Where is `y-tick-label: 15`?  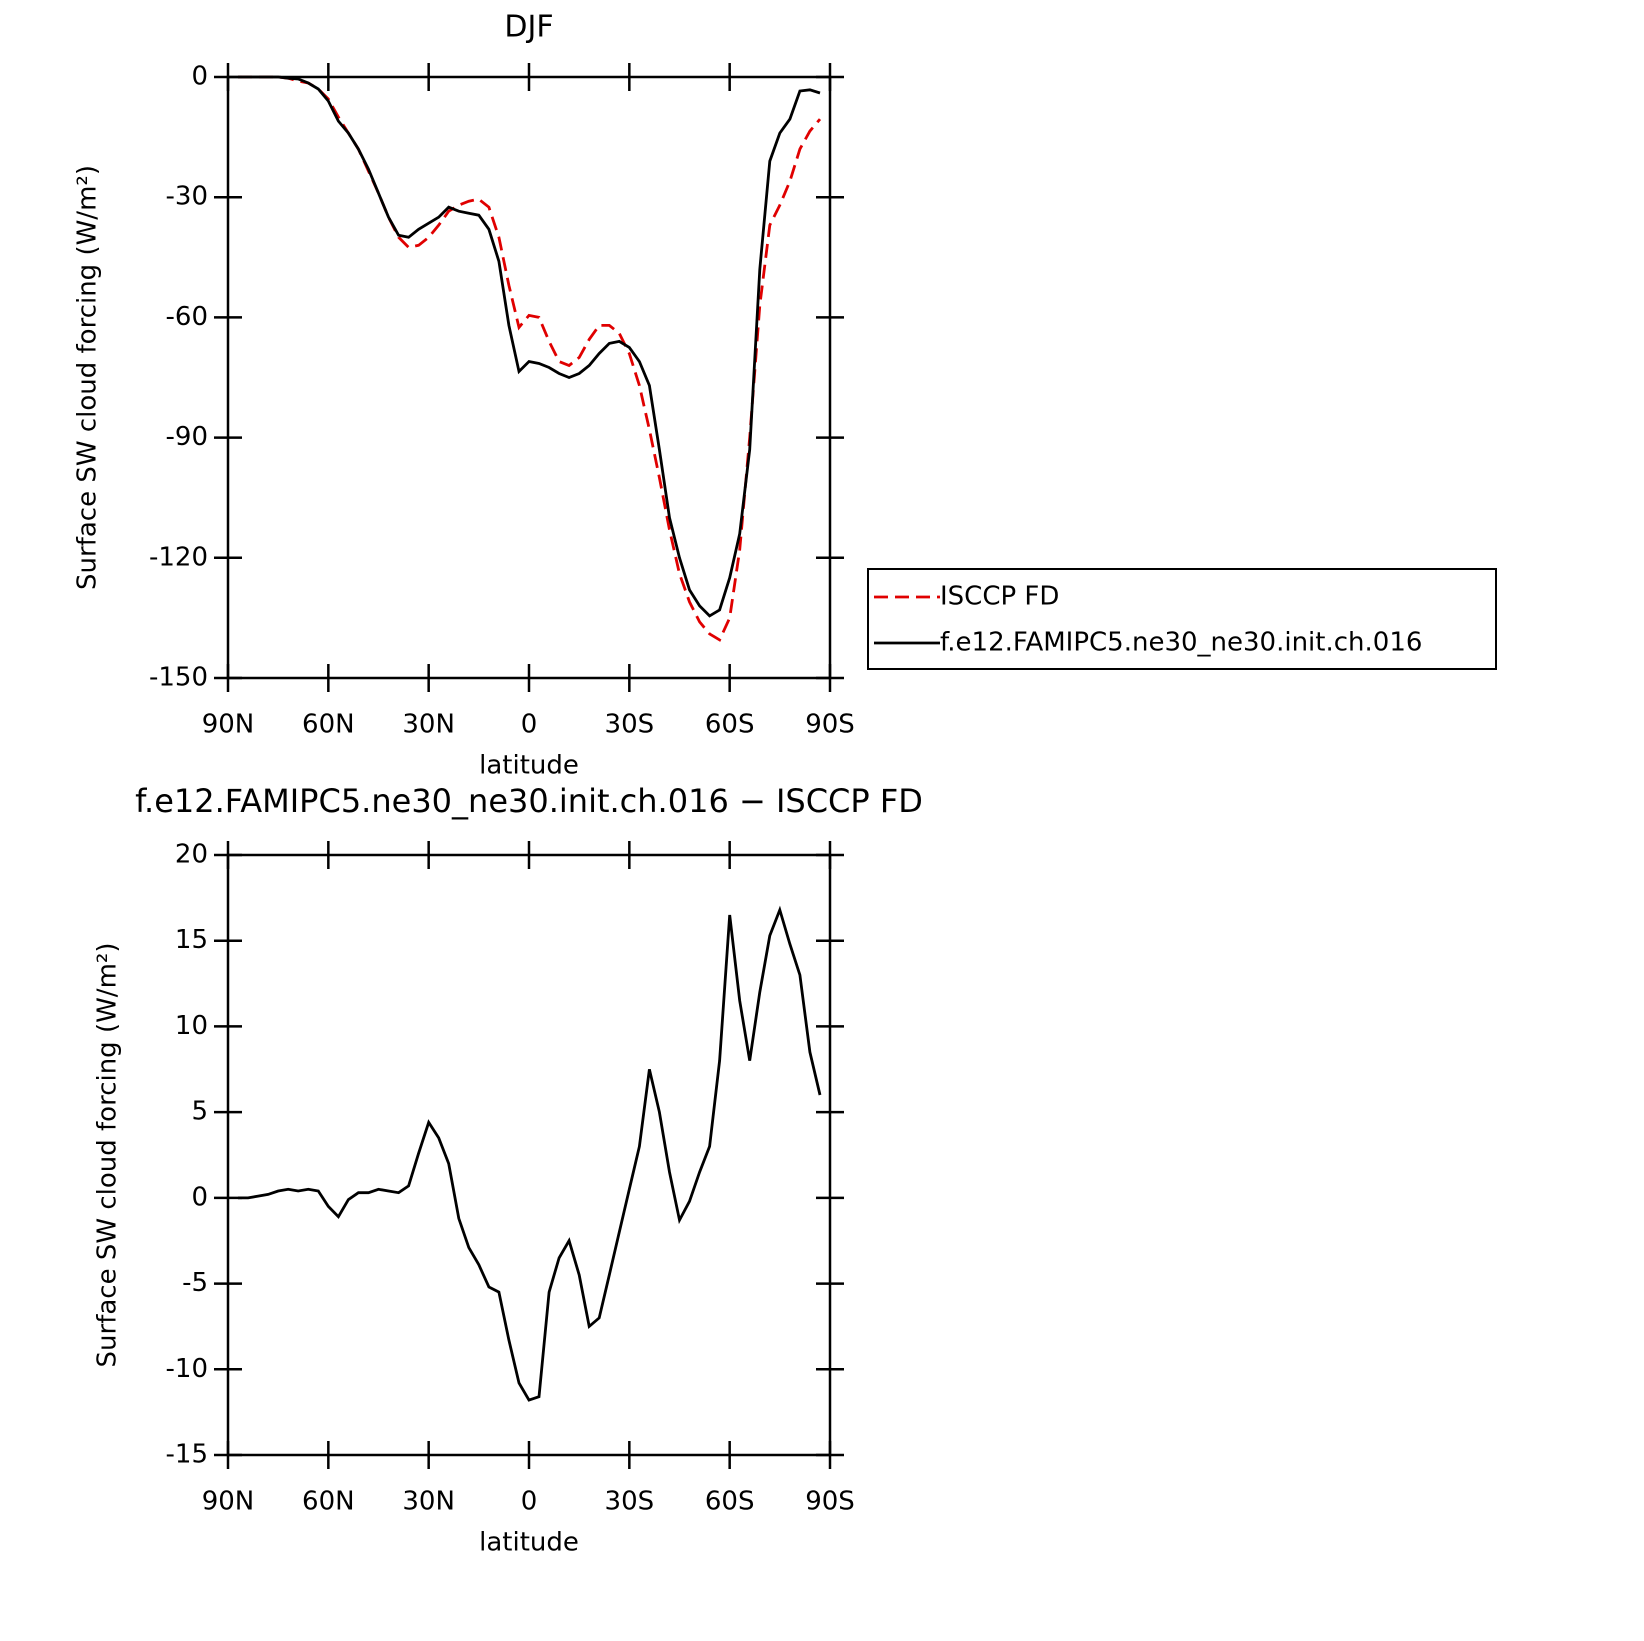
y-tick-label: 15 is located at coordinates (191, 940).